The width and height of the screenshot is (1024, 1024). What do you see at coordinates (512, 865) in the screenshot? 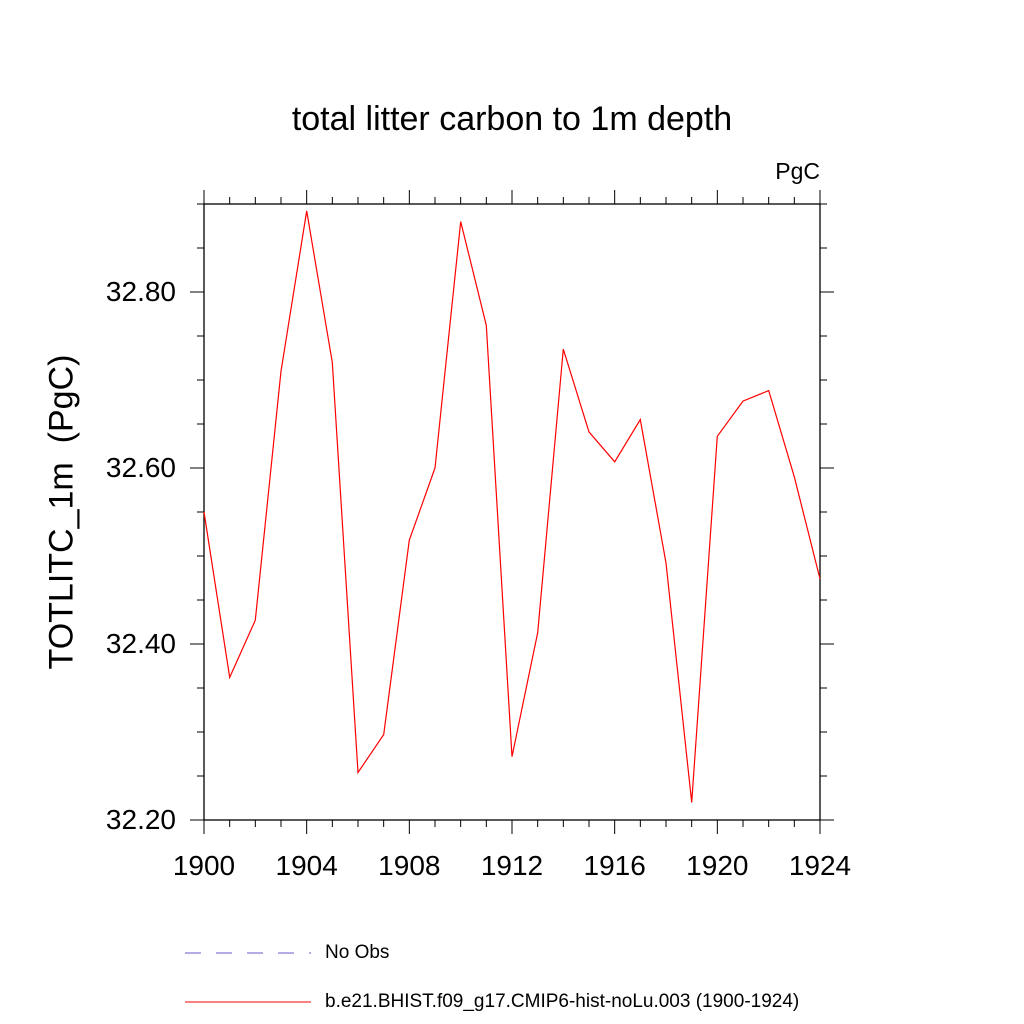
I see `x-tick-label: 1912` at bounding box center [512, 865].